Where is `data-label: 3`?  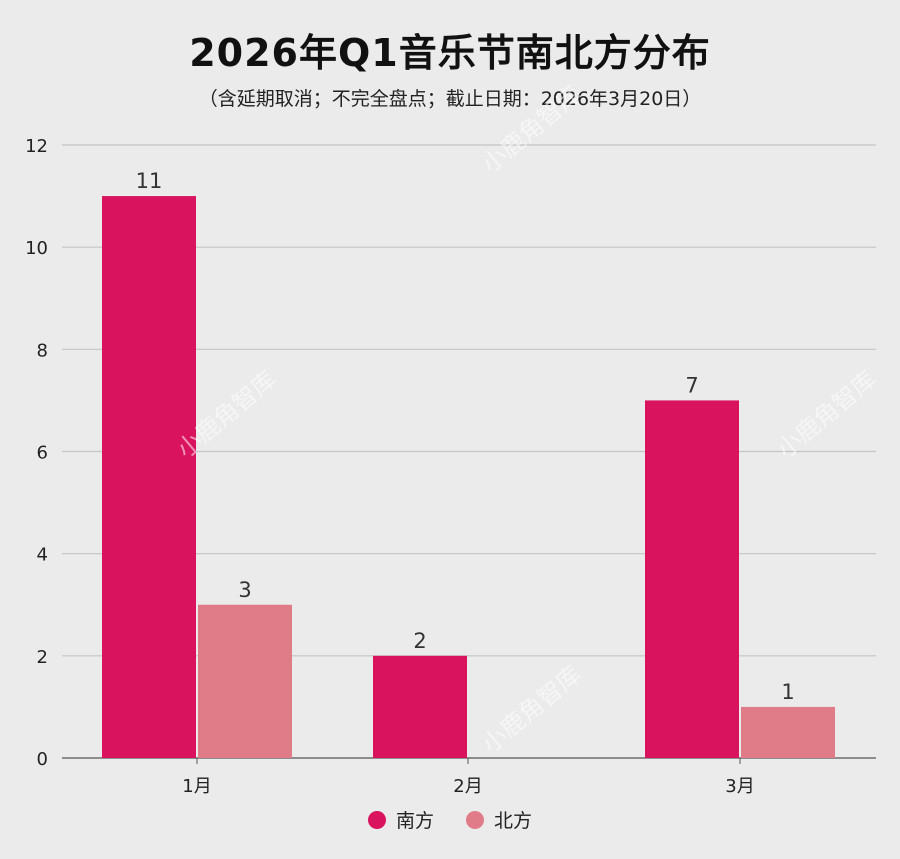
data-label: 3 is located at coordinates (244, 590).